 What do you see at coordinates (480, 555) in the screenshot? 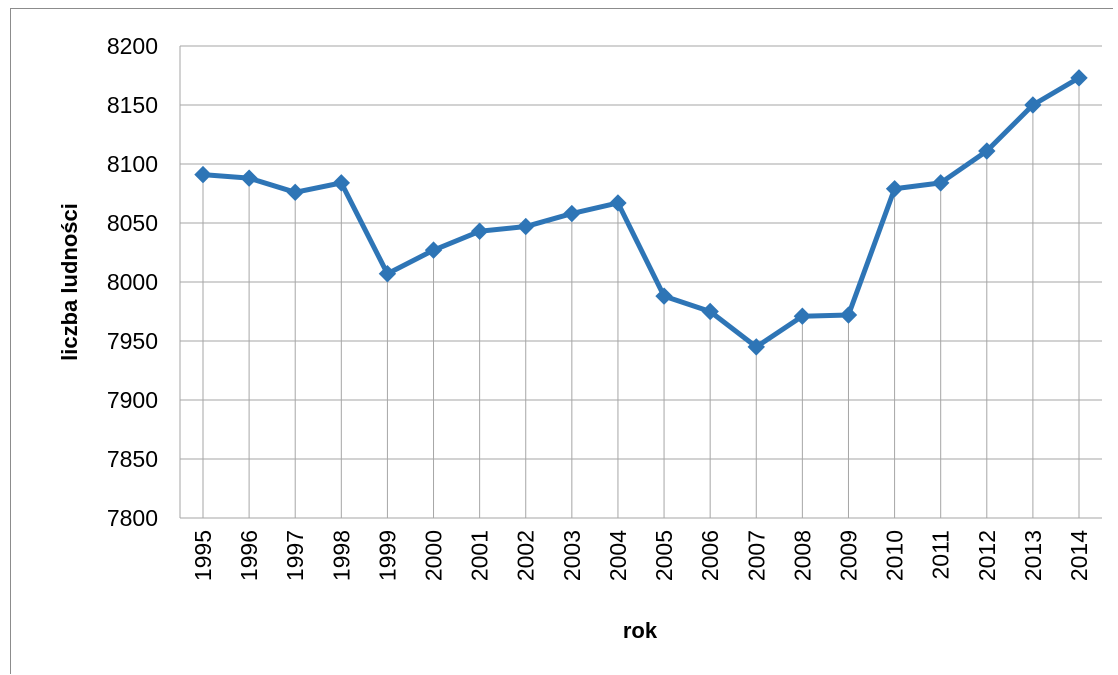
I see `x-tick-label: 2001` at bounding box center [480, 555].